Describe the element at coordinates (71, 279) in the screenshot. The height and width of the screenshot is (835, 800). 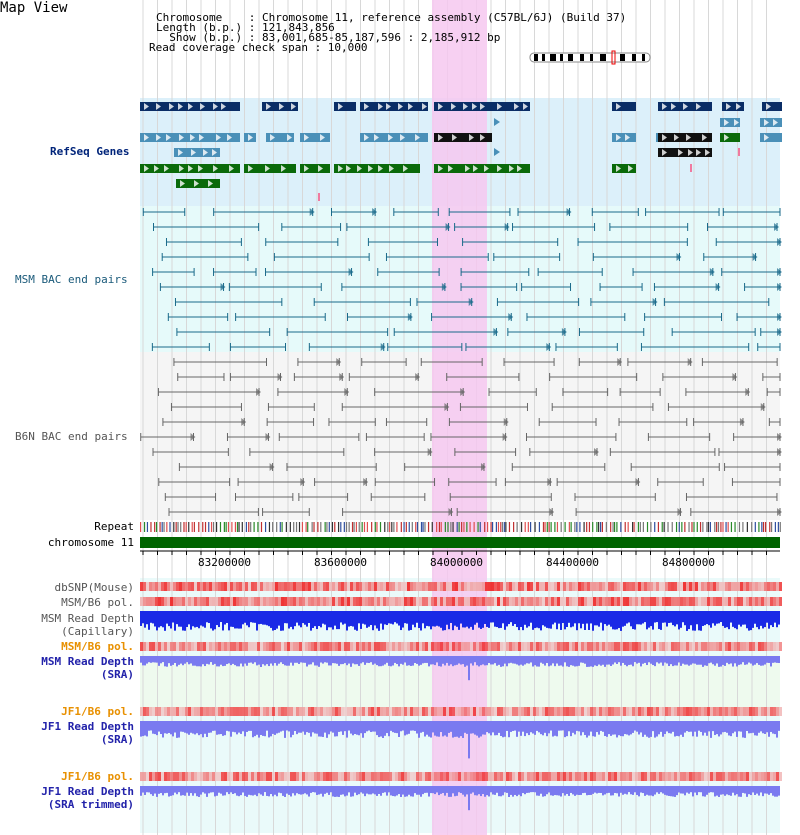
I see `track-label-msm-bac: MSM BAC end pairs` at that location.